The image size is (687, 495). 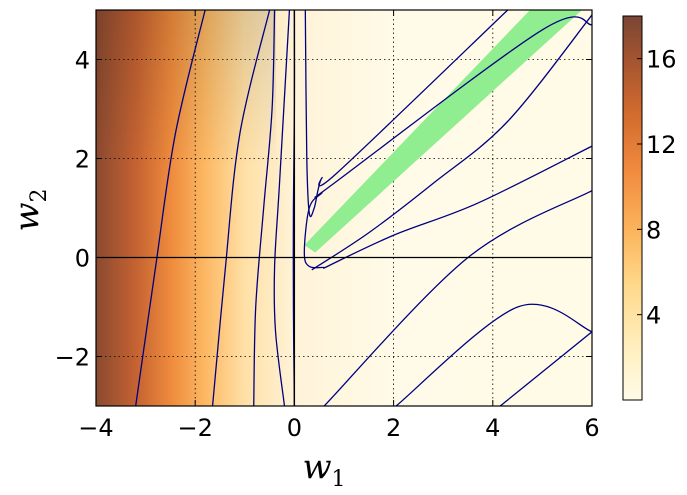 What do you see at coordinates (195, 428) in the screenshot?
I see `x-tick-label-1: −2` at bounding box center [195, 428].